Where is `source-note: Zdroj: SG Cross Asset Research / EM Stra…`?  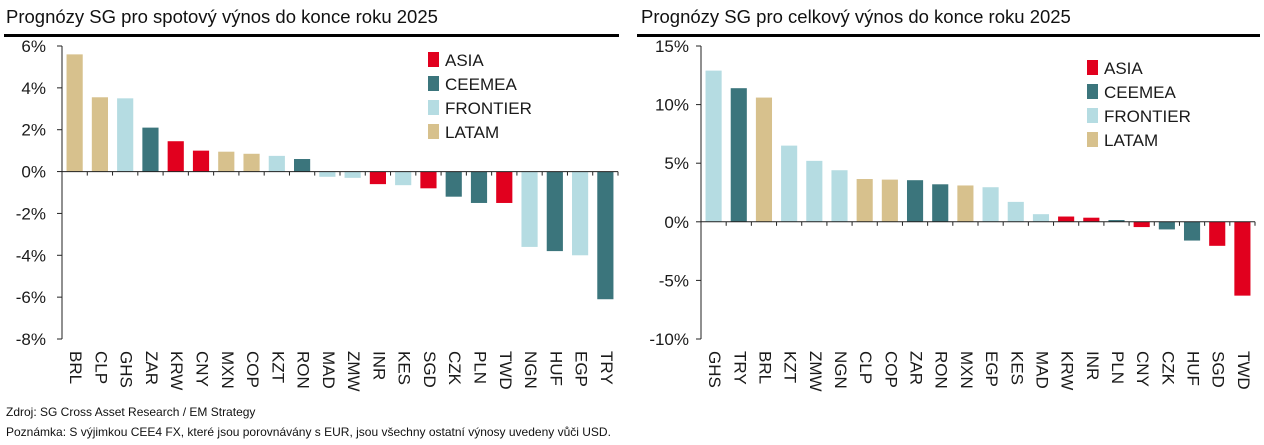 source-note: Zdroj: SG Cross Asset Research / EM Stra… is located at coordinates (131, 412).